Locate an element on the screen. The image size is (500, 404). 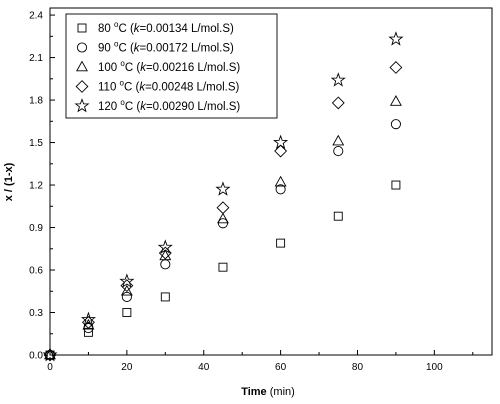
x-tick-label: 60 is located at coordinates (281, 367).